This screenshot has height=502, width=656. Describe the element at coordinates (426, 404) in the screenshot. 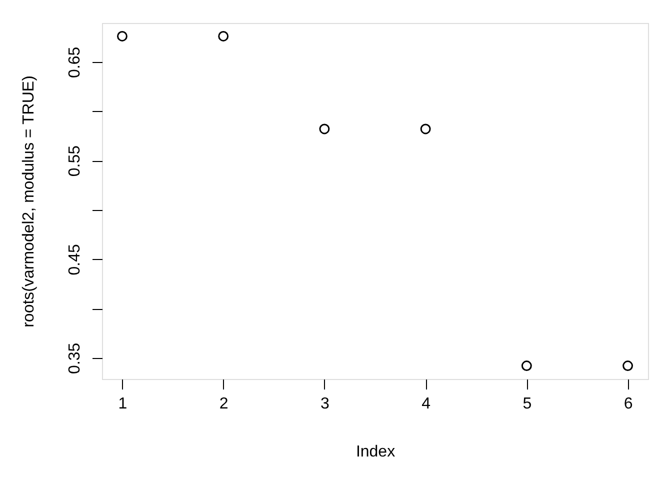

I see `x-tick-label: 4` at that location.